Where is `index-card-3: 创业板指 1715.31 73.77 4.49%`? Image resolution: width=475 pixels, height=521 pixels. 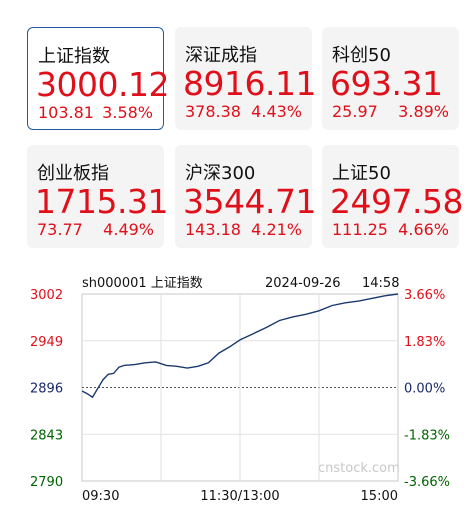 index-card-3: 创业板指 1715.31 73.77 4.49% is located at coordinates (95, 196).